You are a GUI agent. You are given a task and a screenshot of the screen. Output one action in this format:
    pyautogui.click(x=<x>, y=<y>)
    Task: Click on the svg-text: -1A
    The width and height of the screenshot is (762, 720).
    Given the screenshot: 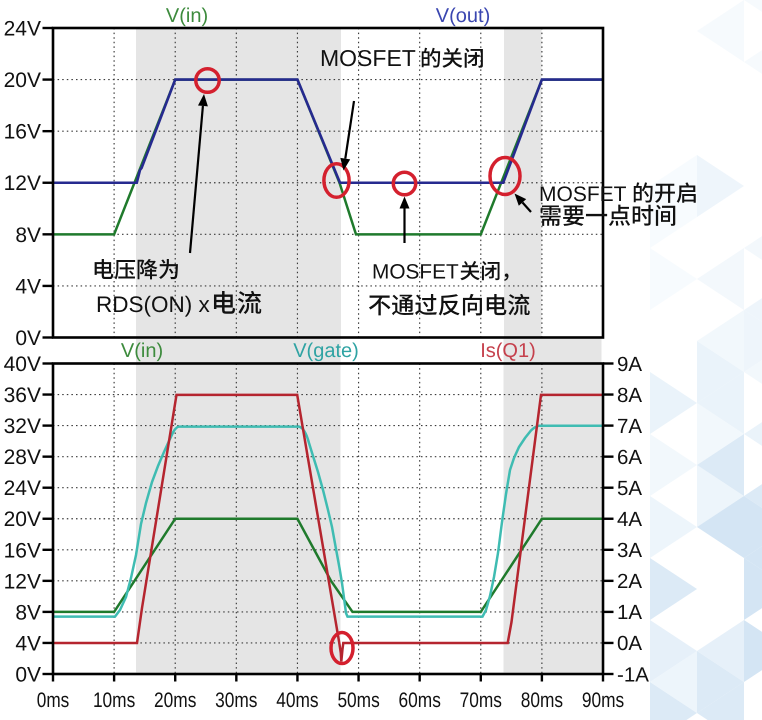 What is the action you would take?
    pyautogui.click(x=633, y=674)
    